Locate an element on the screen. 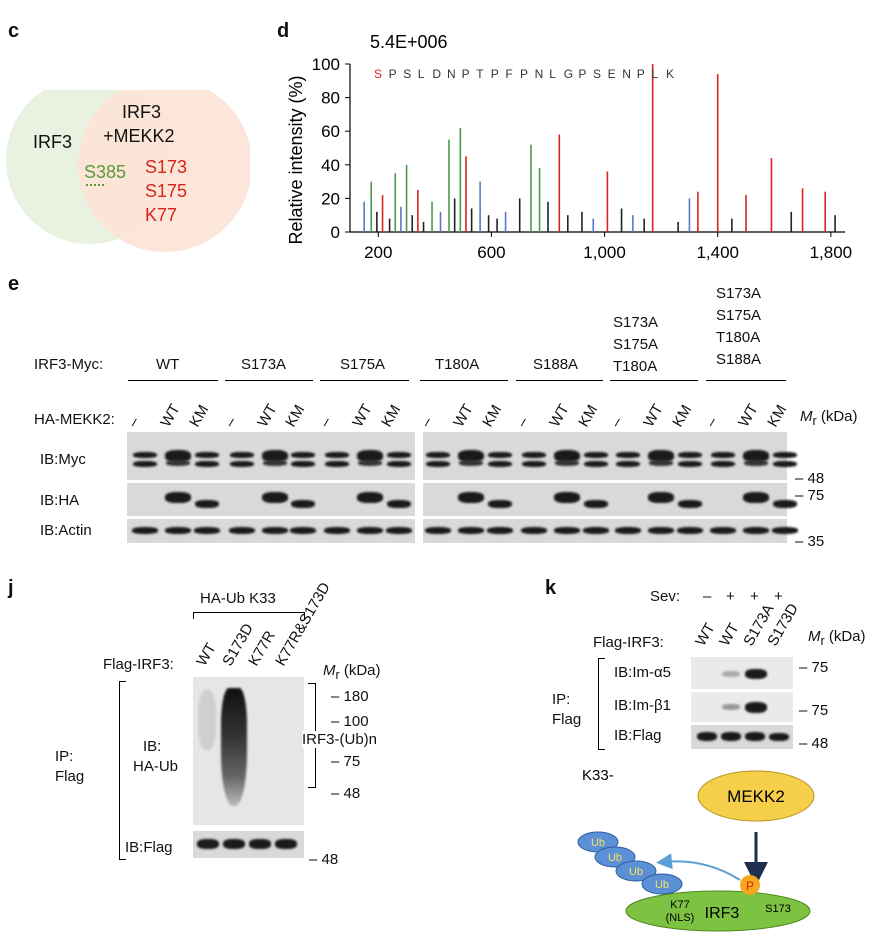 This screenshot has width=886, height=932. venn-right-circle is located at coordinates (164, 171).